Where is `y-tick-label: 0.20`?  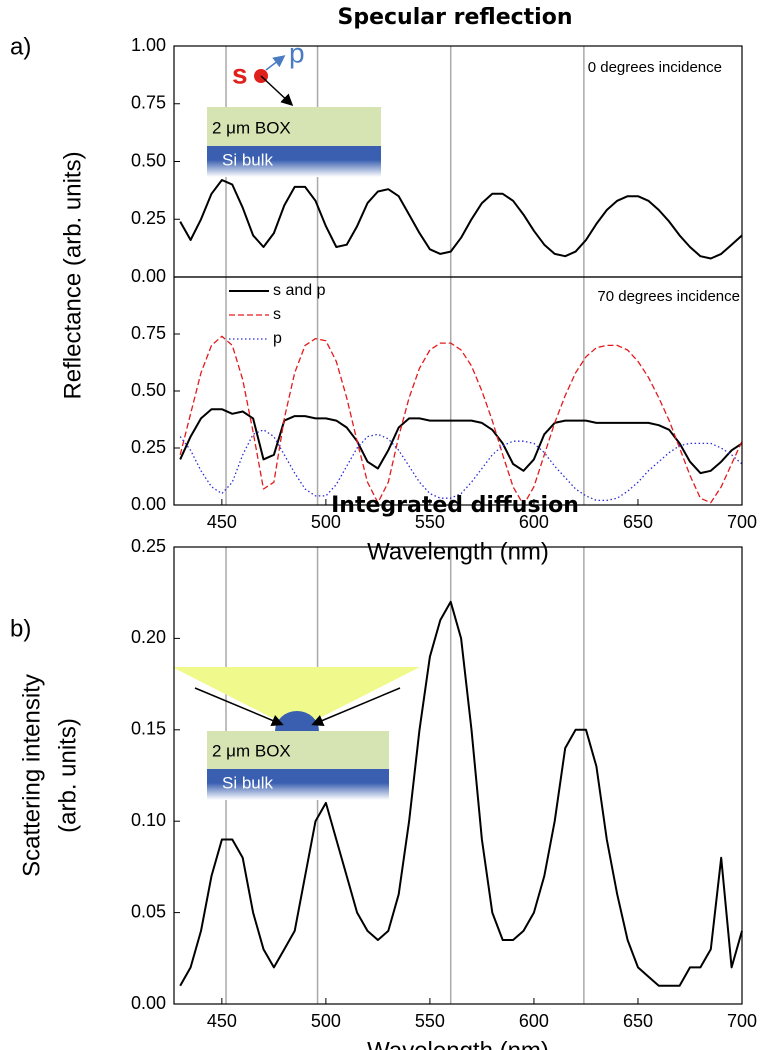 y-tick-label: 0.20 is located at coordinates (148, 637).